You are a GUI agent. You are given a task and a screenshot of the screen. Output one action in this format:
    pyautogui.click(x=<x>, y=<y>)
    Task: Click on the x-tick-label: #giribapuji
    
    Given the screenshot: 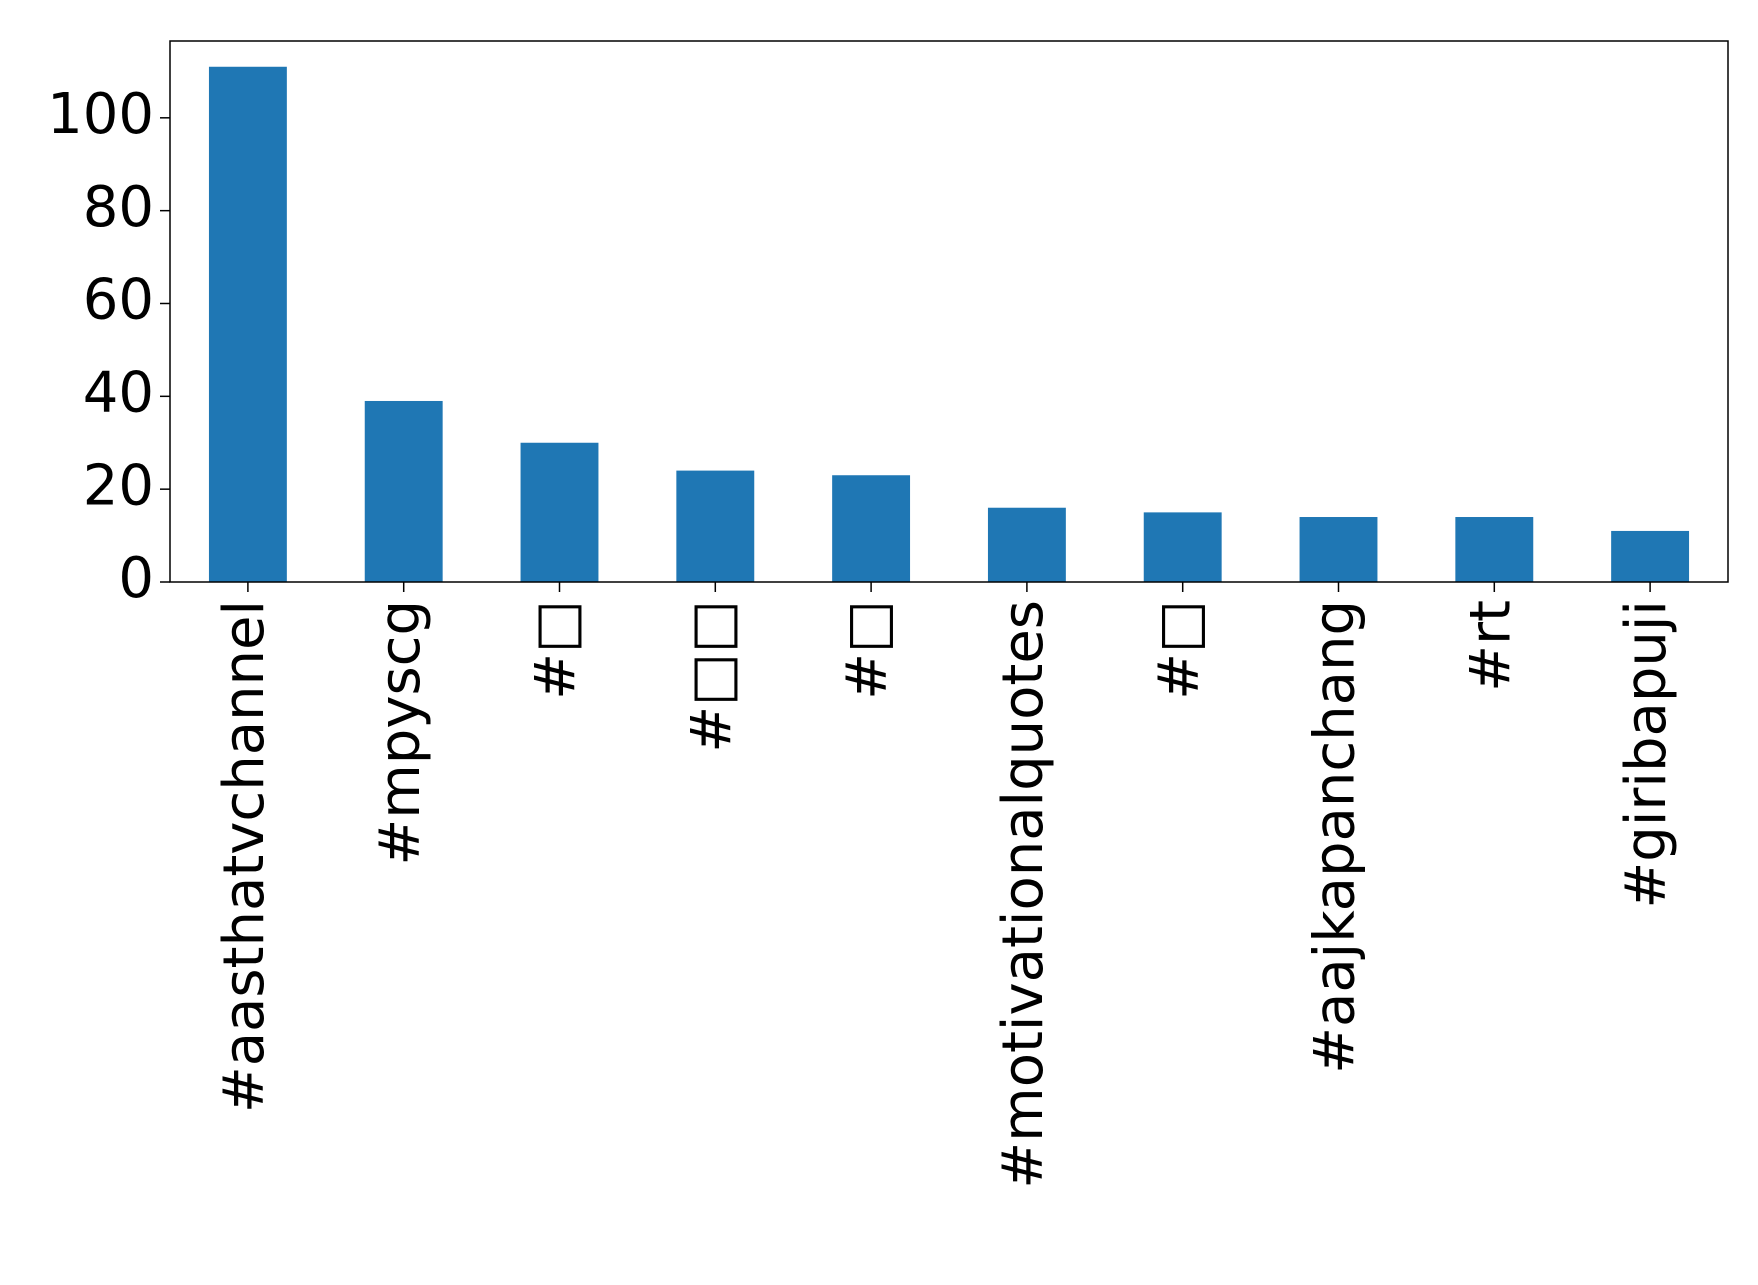 What is the action you would take?
    pyautogui.click(x=1646, y=754)
    